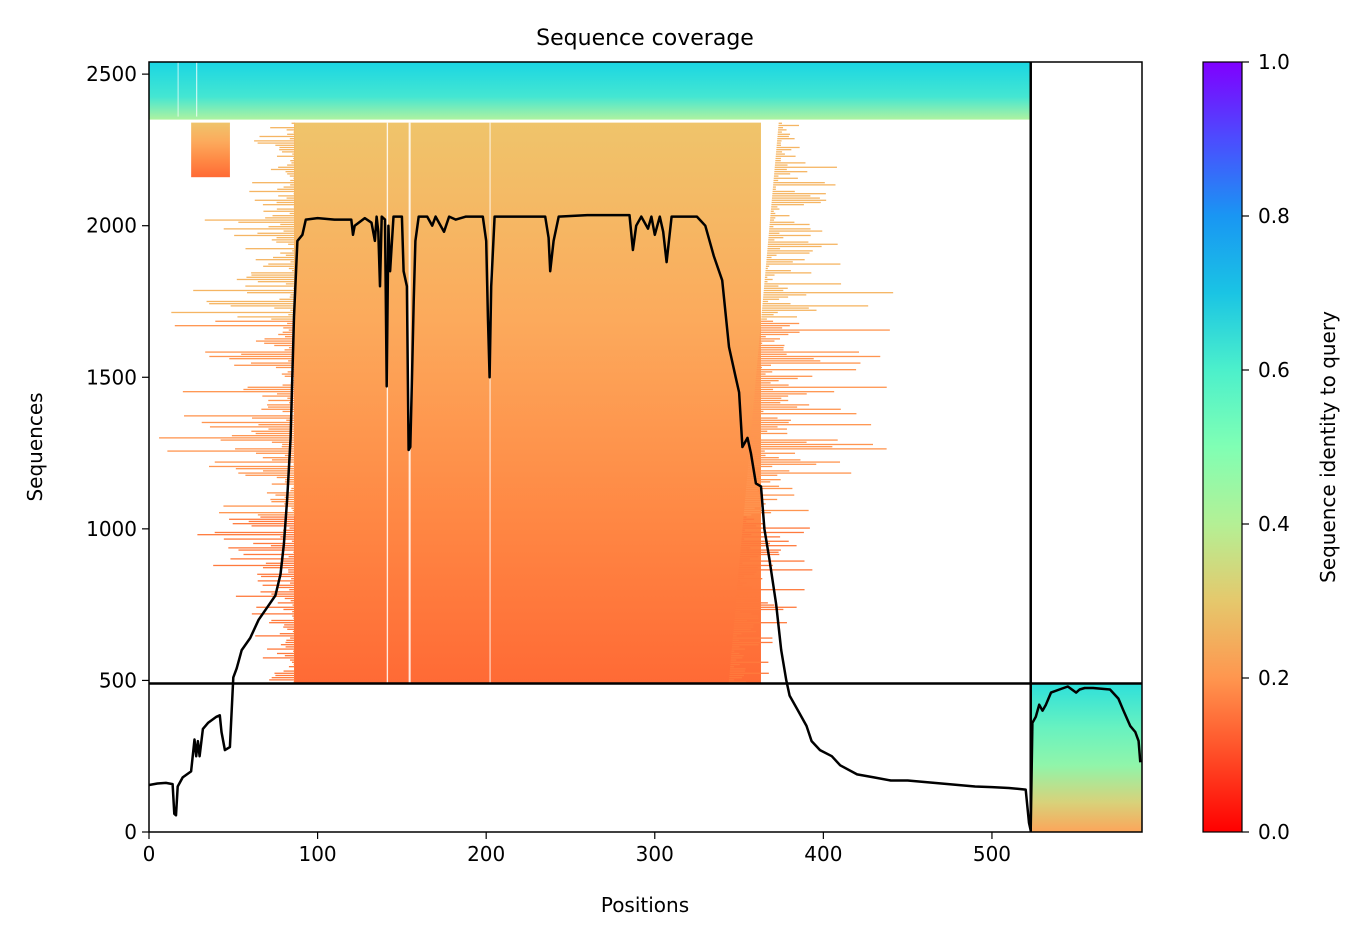  Describe the element at coordinates (118, 680) in the screenshot. I see `y-tick-label: 500` at that location.